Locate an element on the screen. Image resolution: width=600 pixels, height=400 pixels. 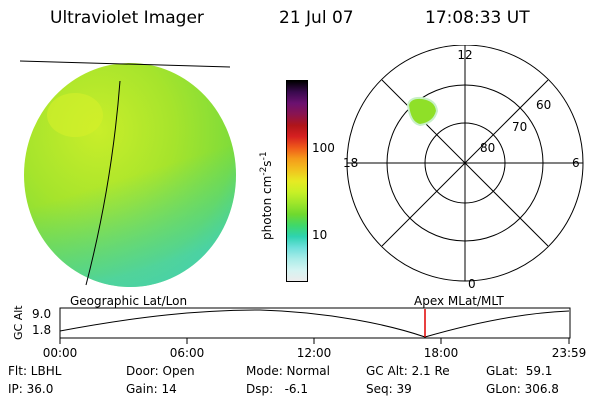
colorbar-tick-10: 10 is located at coordinates (320, 235).